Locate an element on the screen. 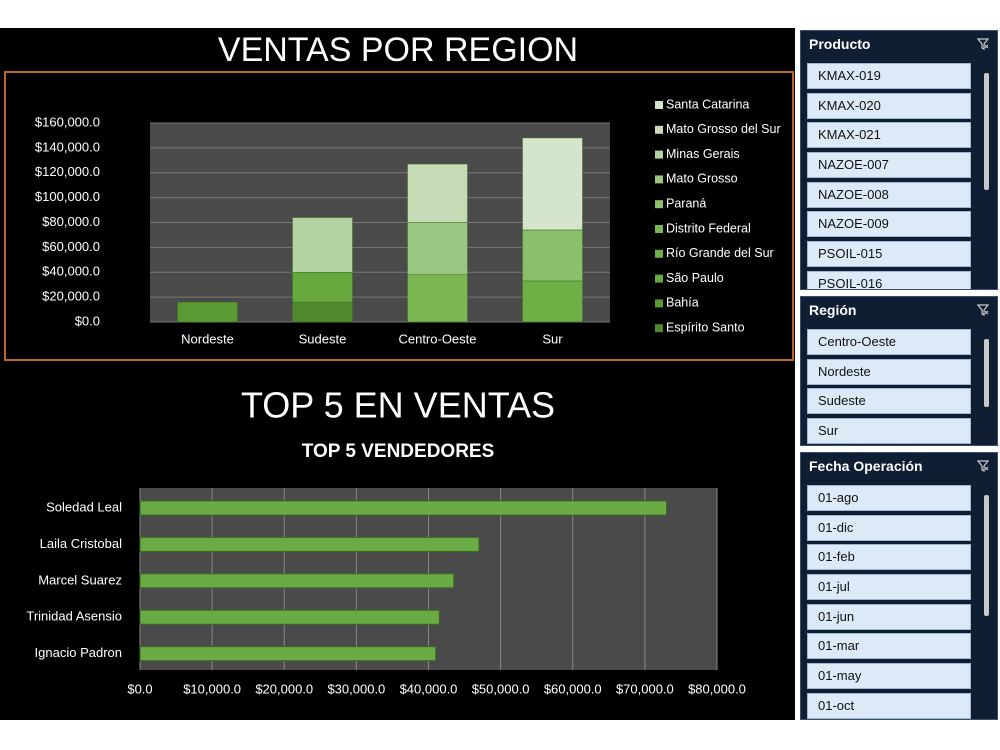 Image resolution: width=1000 pixels, height=750 pixels. x-tick-label: Sur is located at coordinates (552, 338).